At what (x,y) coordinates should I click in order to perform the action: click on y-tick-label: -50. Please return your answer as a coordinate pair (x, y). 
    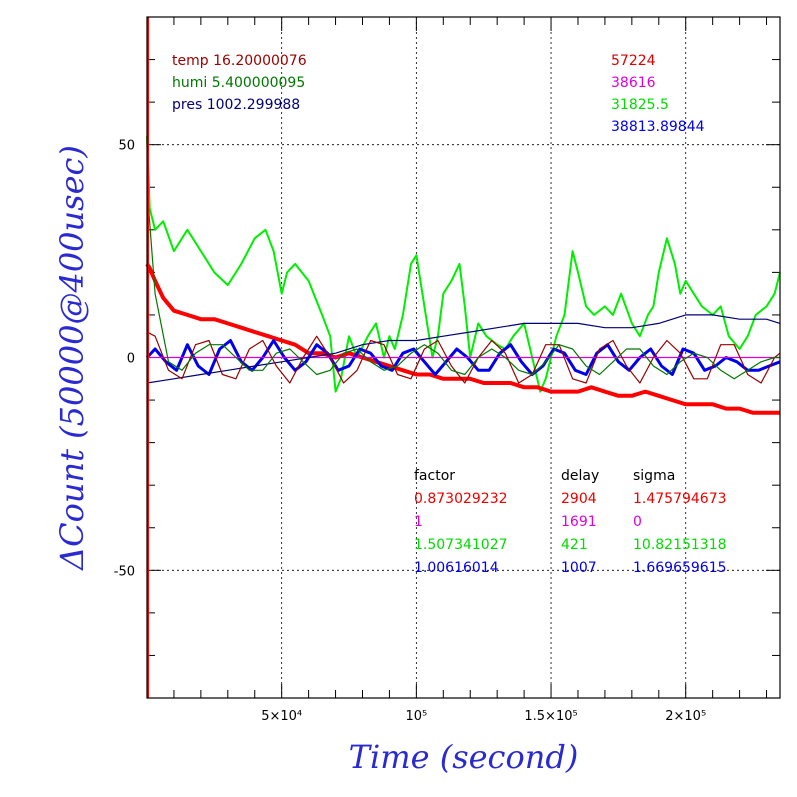
    Looking at the image, I should click on (124, 571).